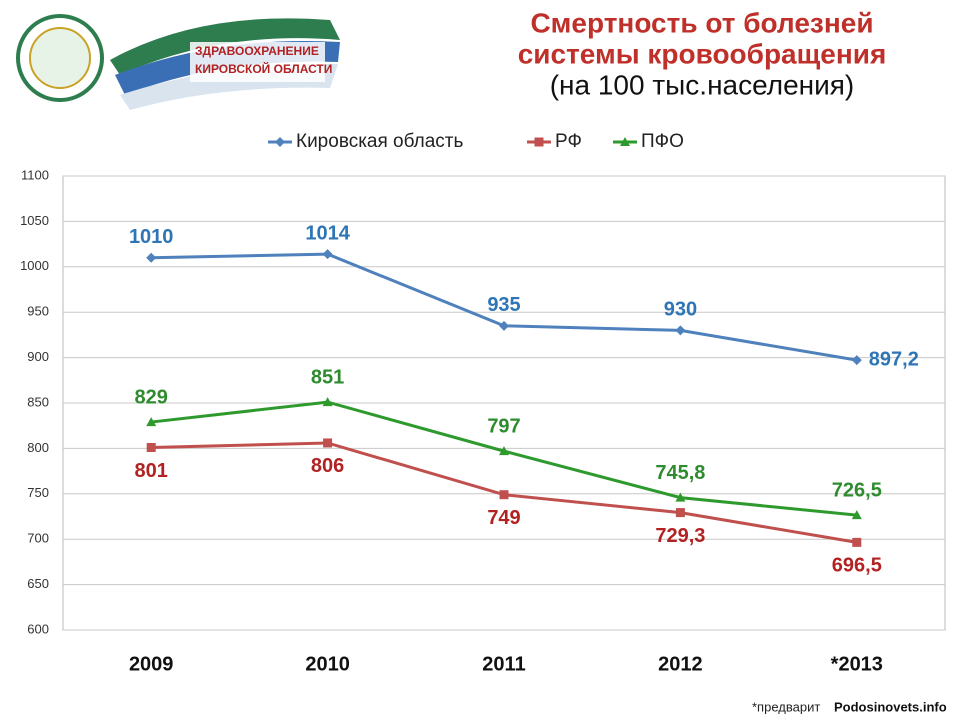  Describe the element at coordinates (894, 359) in the screenshot. I see `value-label: 897,2` at that location.